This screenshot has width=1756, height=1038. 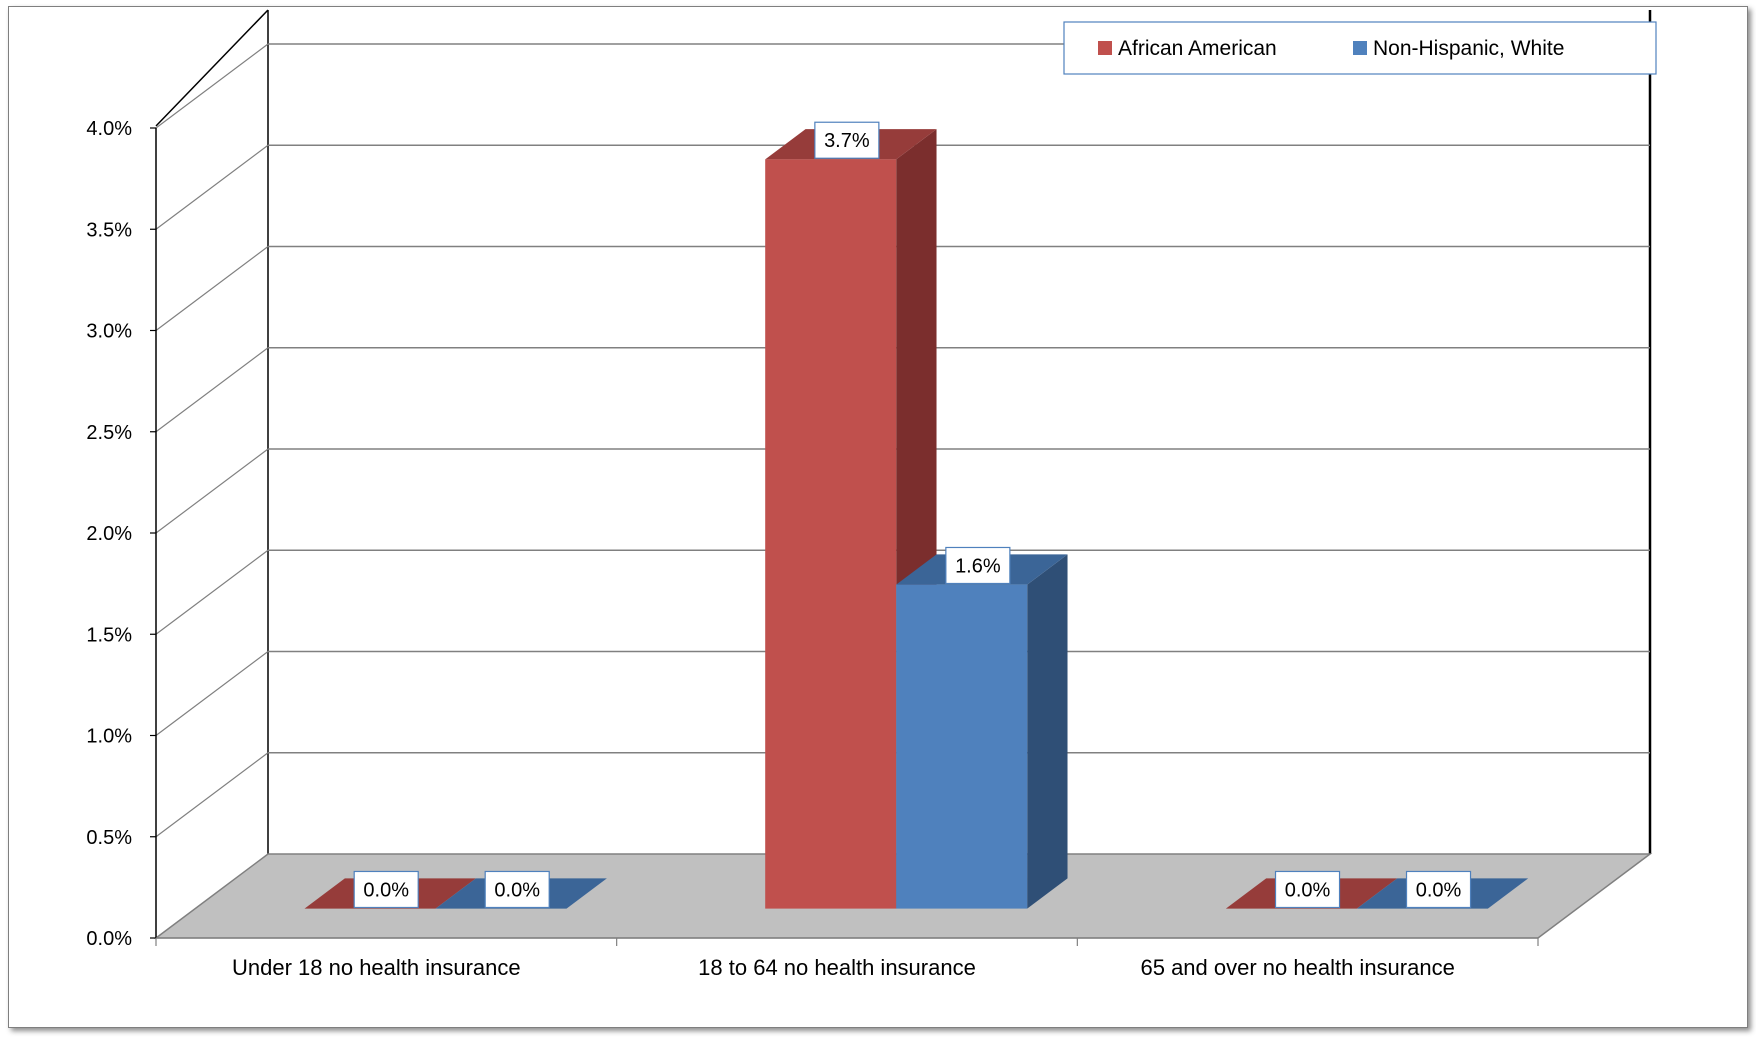 What do you see at coordinates (109, 129) in the screenshot?
I see `y-tick-label: 4.0%` at bounding box center [109, 129].